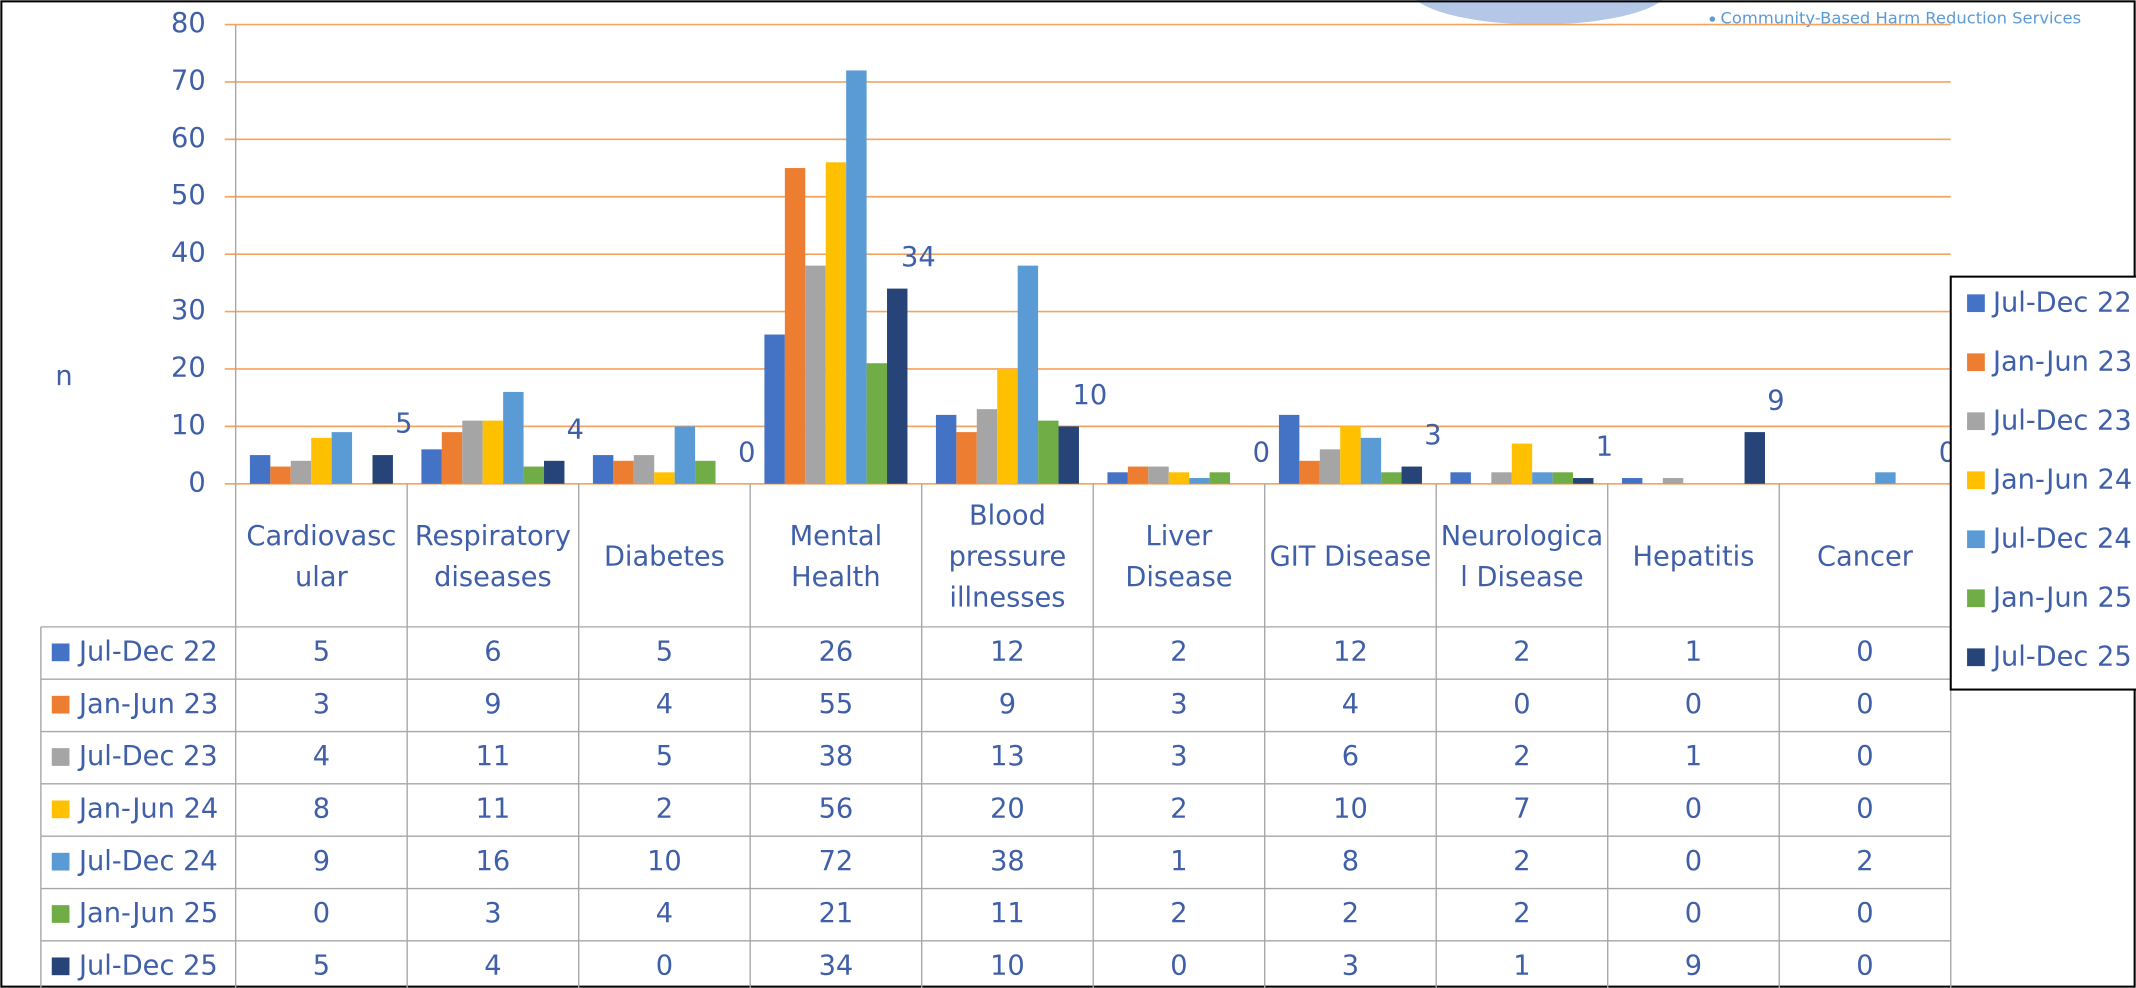 The height and width of the screenshot is (988, 2136). Describe the element at coordinates (1604, 447) in the screenshot. I see `data-label: 1` at that location.